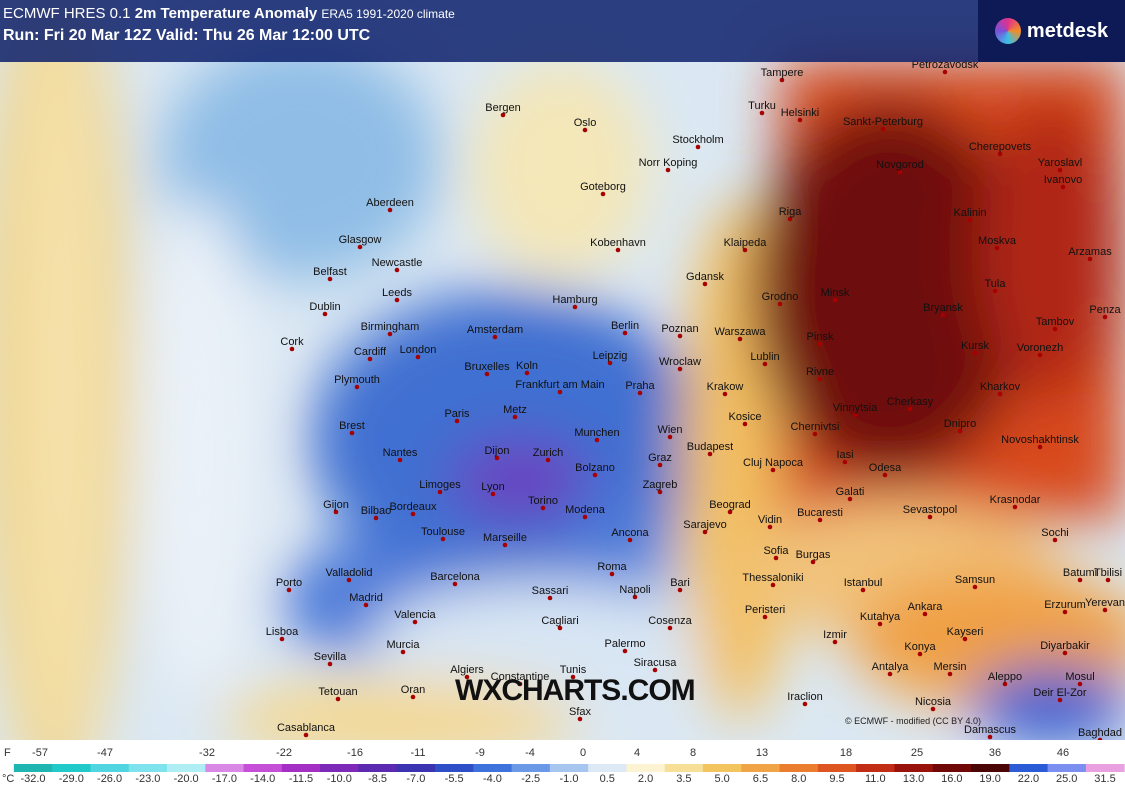  I want to click on city-label: Baghdad, so click(1100, 733).